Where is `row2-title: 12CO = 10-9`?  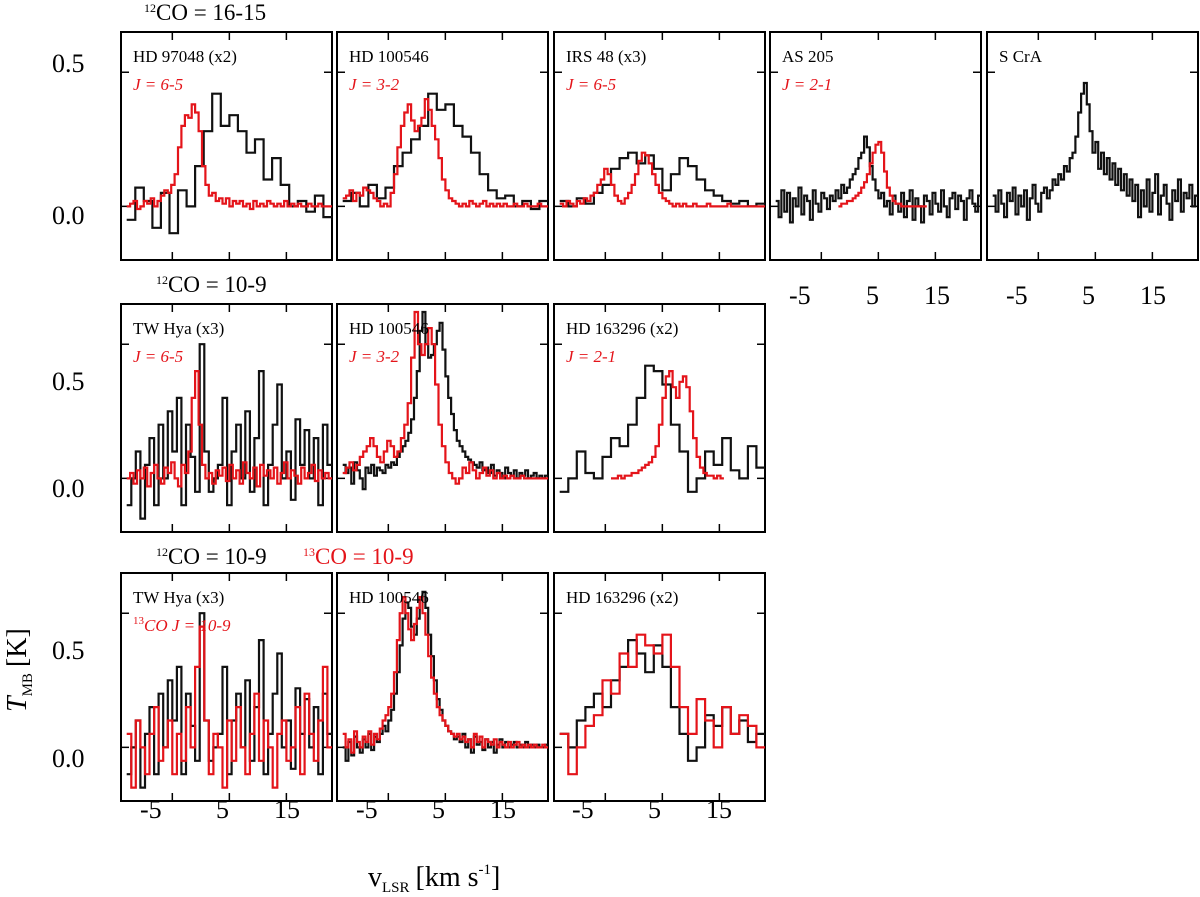 row2-title: 12CO = 10-9 is located at coordinates (211, 284).